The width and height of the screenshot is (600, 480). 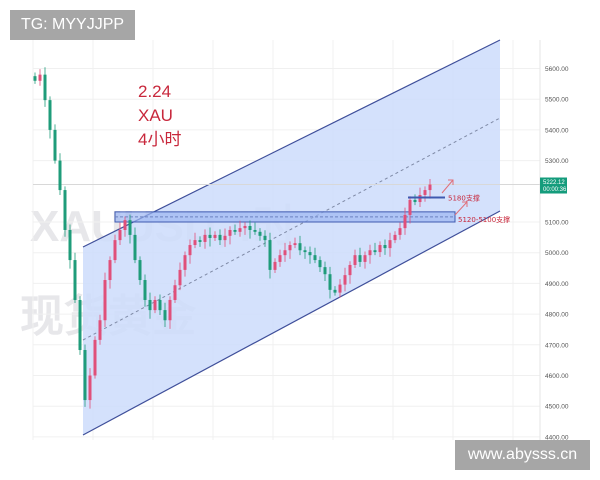 I want to click on current-price-value: 5222.12, so click(x=554, y=183).